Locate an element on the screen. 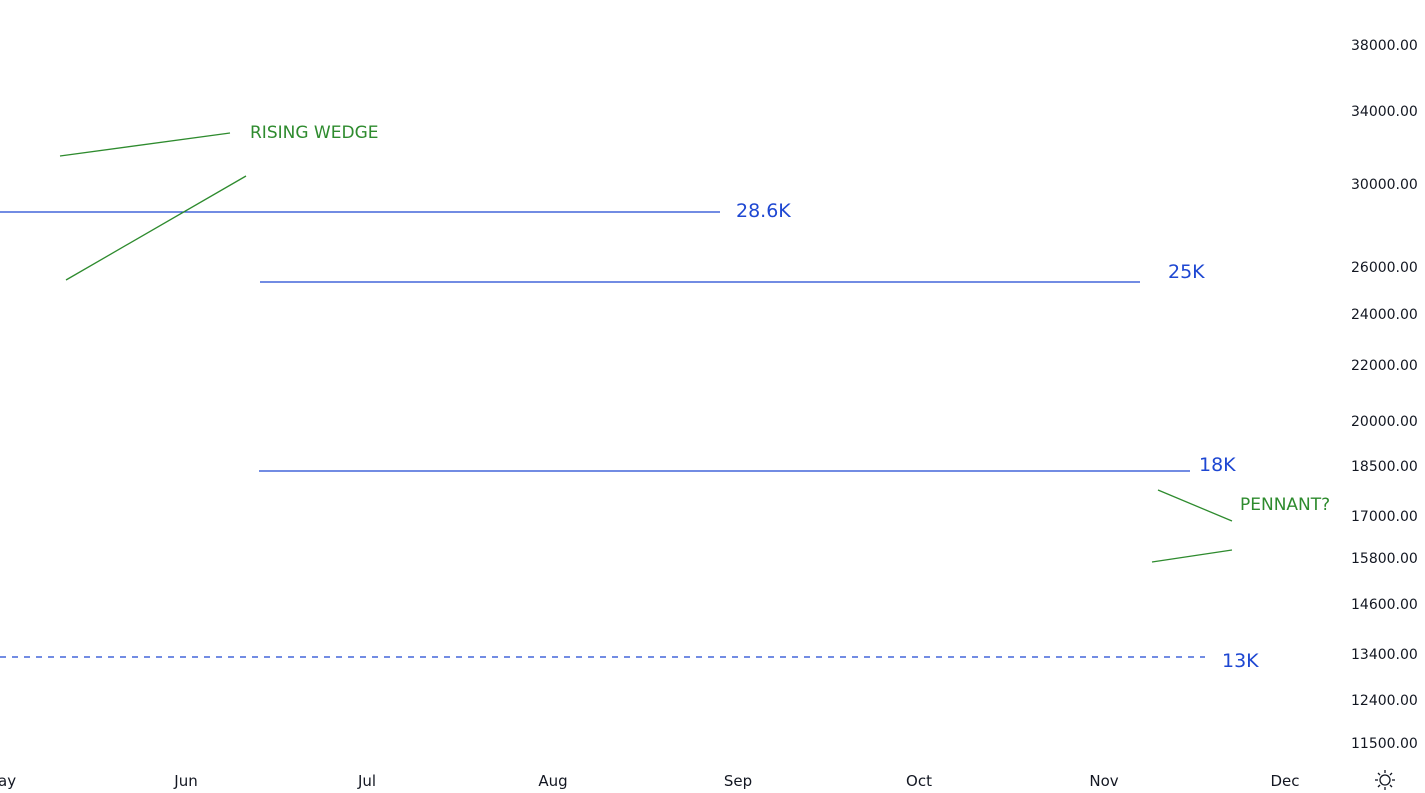 Image resolution: width=1425 pixels, height=793 pixels. x-tick-label: Nov is located at coordinates (1103, 781).